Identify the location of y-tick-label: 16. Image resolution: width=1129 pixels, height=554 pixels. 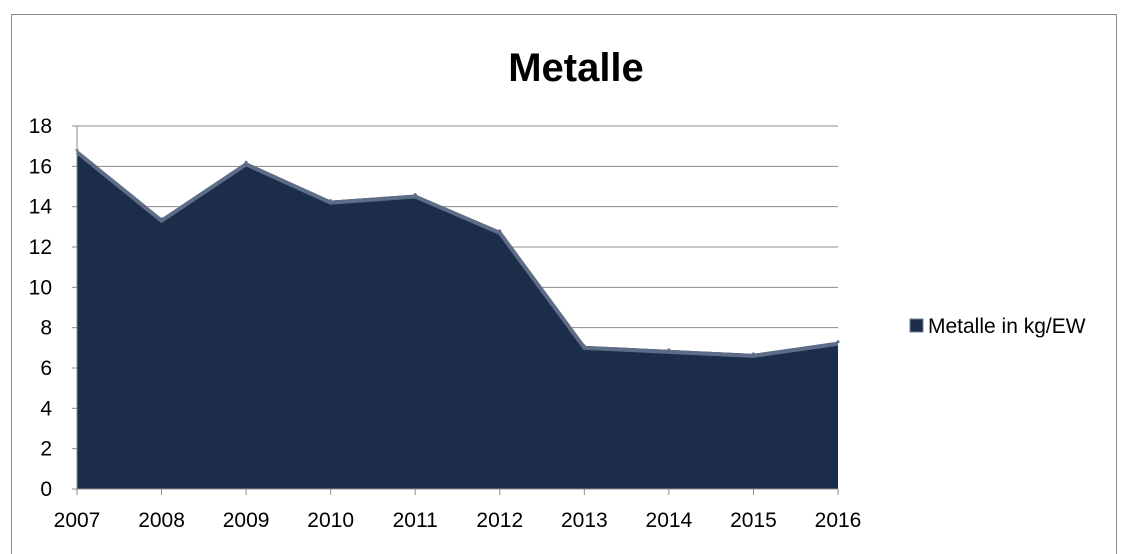
(40, 166).